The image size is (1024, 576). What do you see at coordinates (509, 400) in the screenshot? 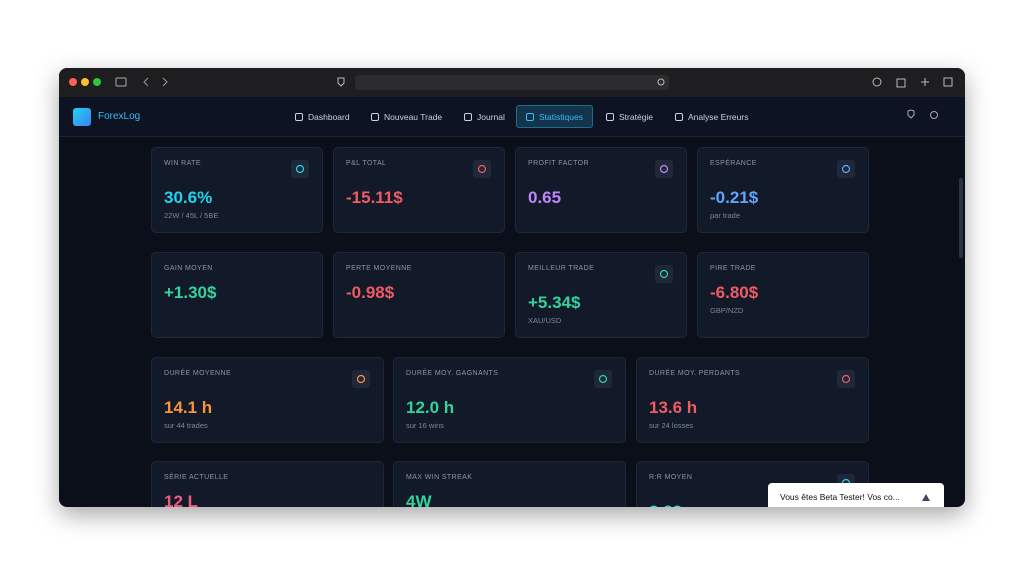
I see `stat-card: DURÉE MOY. GAGNANTS 12.0 h sur 16 wins` at bounding box center [509, 400].